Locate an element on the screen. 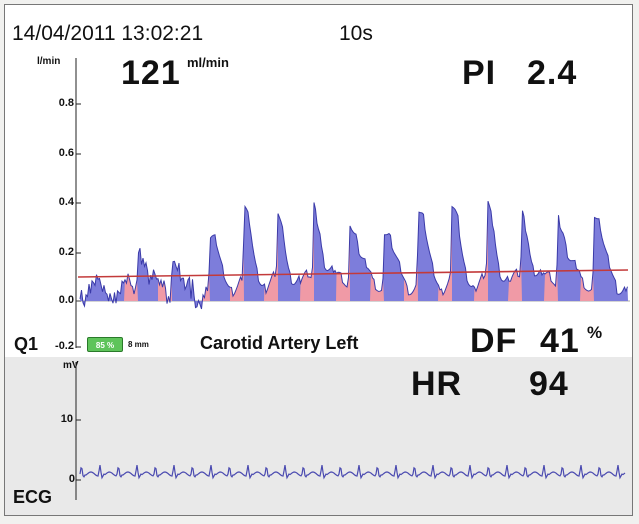 The height and width of the screenshot is (524, 639). probe-location-label: Carotid Artery Left is located at coordinates (279, 343).